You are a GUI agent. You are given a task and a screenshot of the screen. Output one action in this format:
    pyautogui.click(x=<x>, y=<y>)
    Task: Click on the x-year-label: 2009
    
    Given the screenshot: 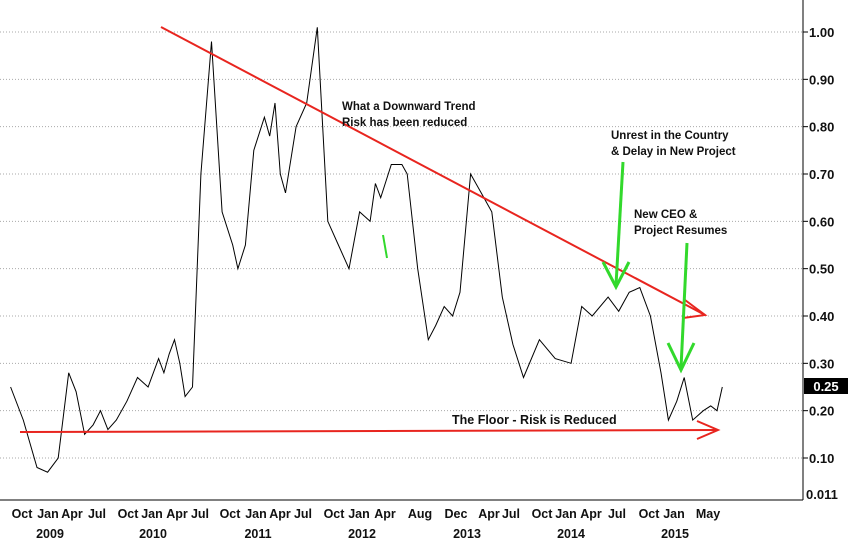 What is the action you would take?
    pyautogui.click(x=50, y=534)
    